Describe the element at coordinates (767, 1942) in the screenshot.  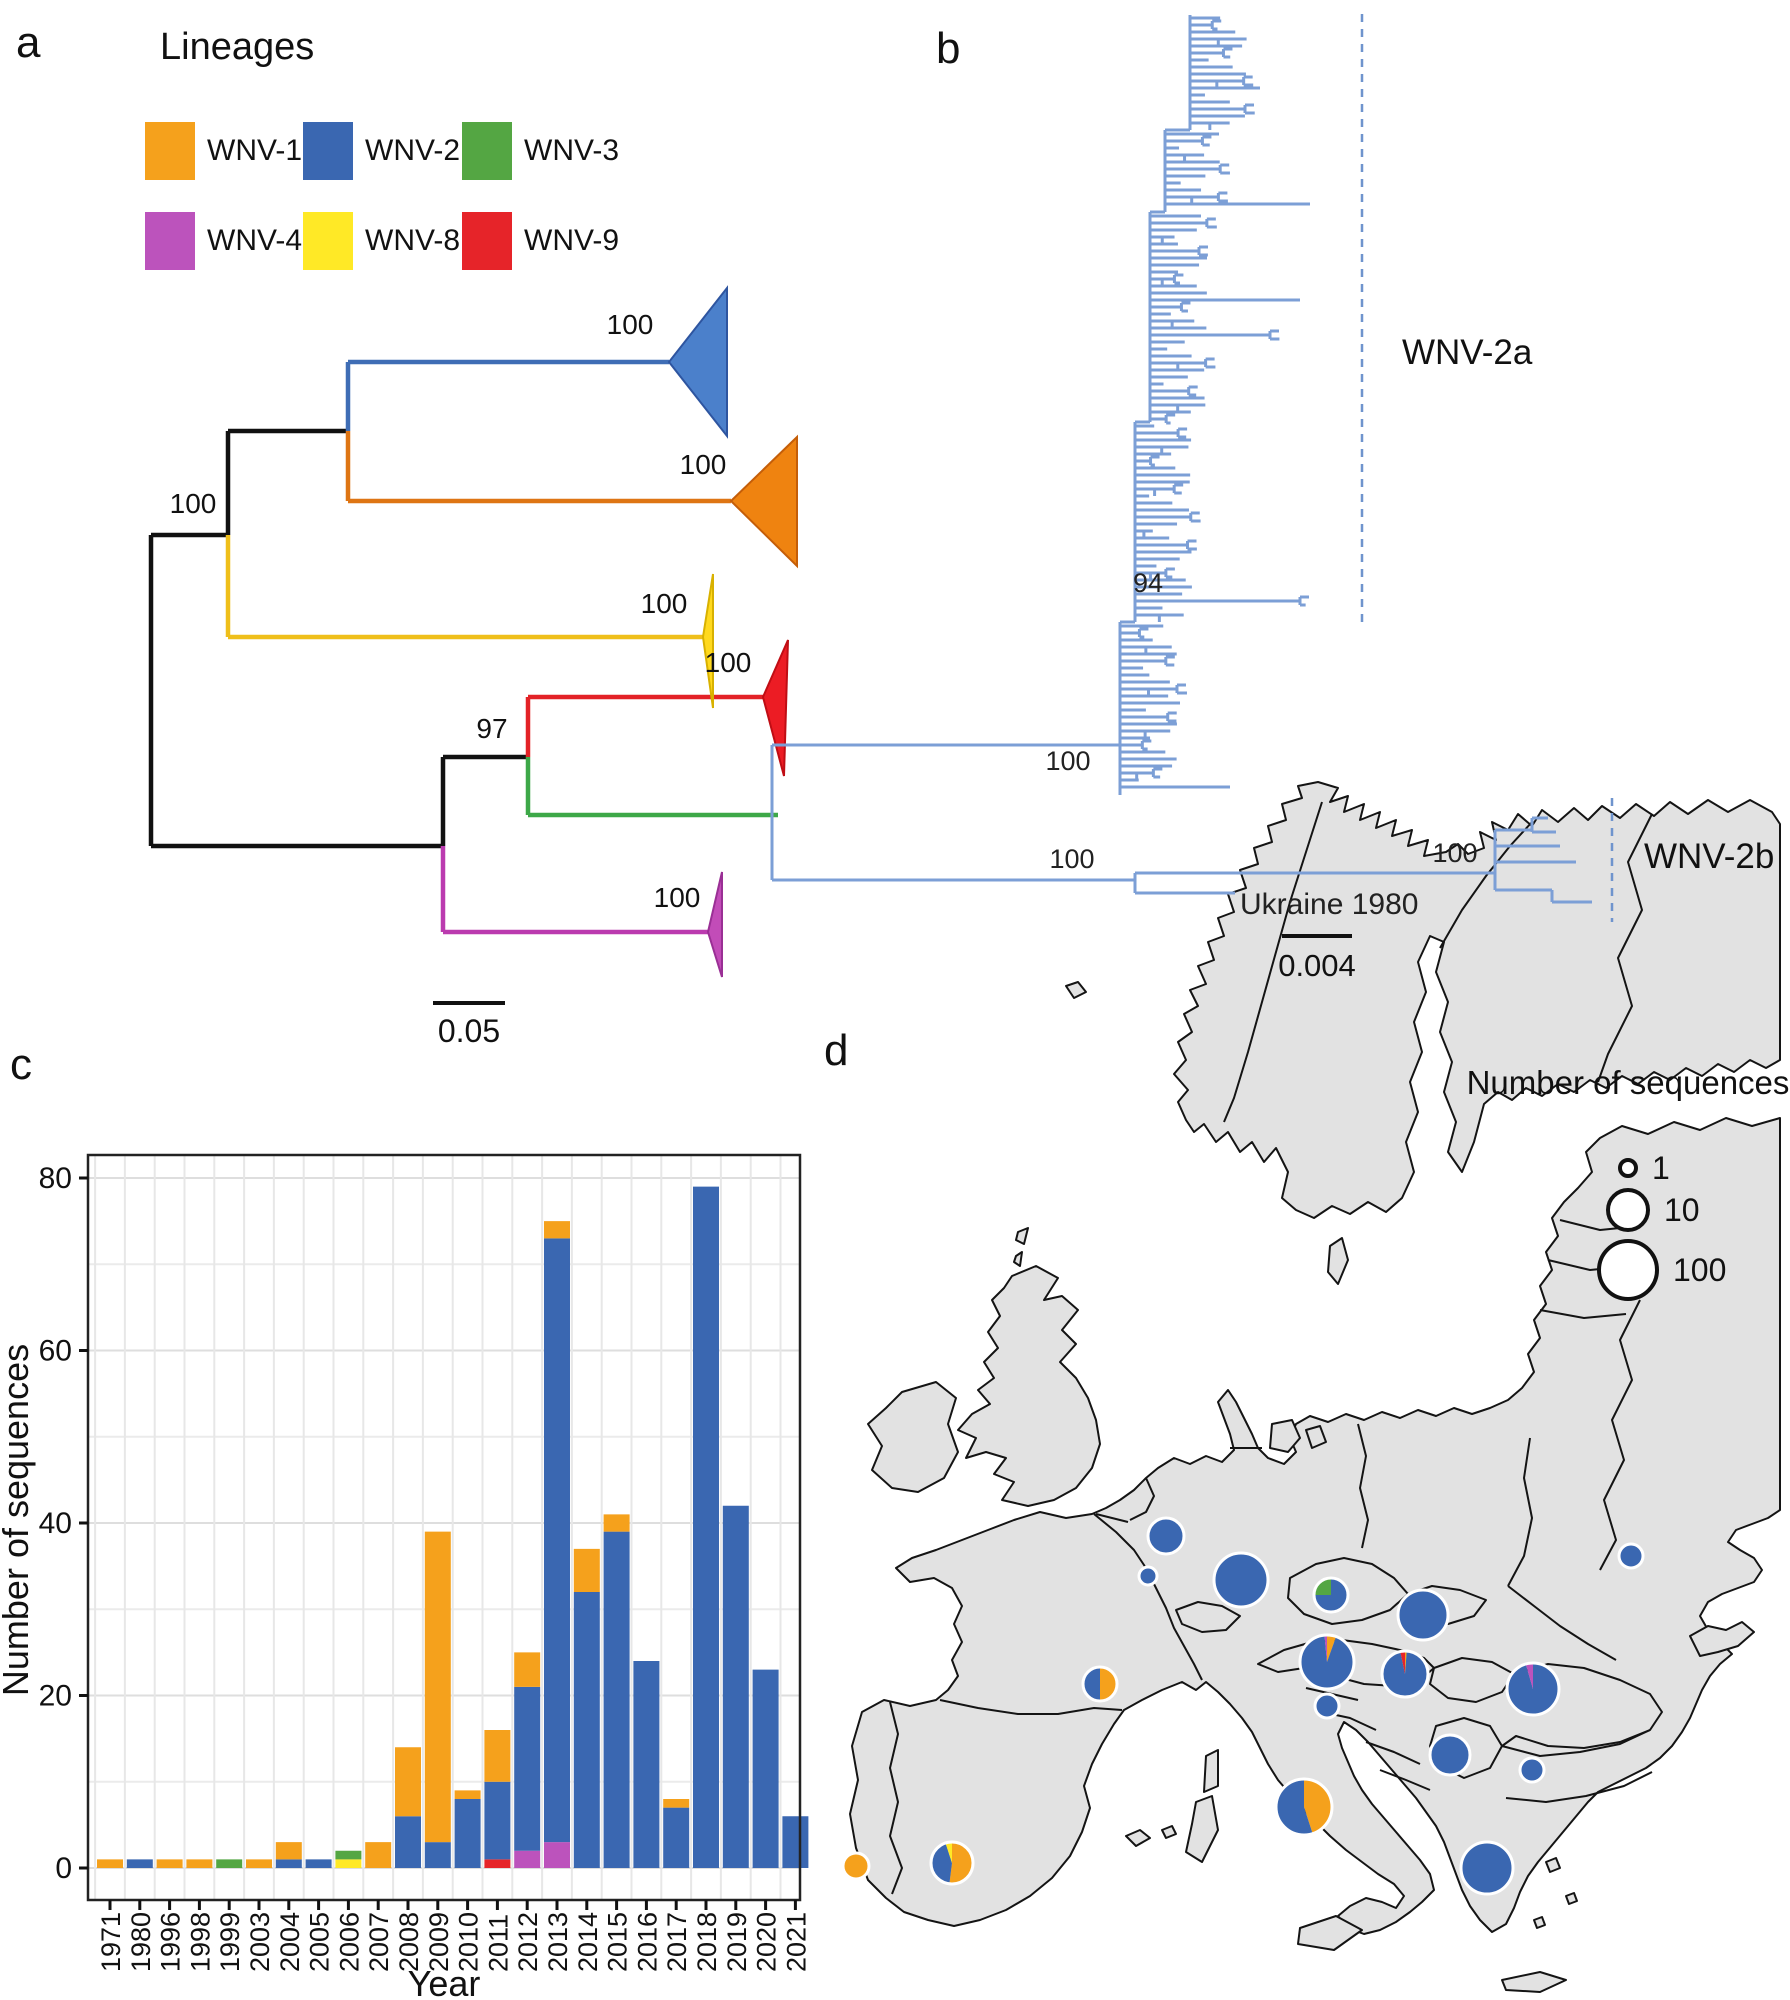
I see `svg-text: 2020` at that location.